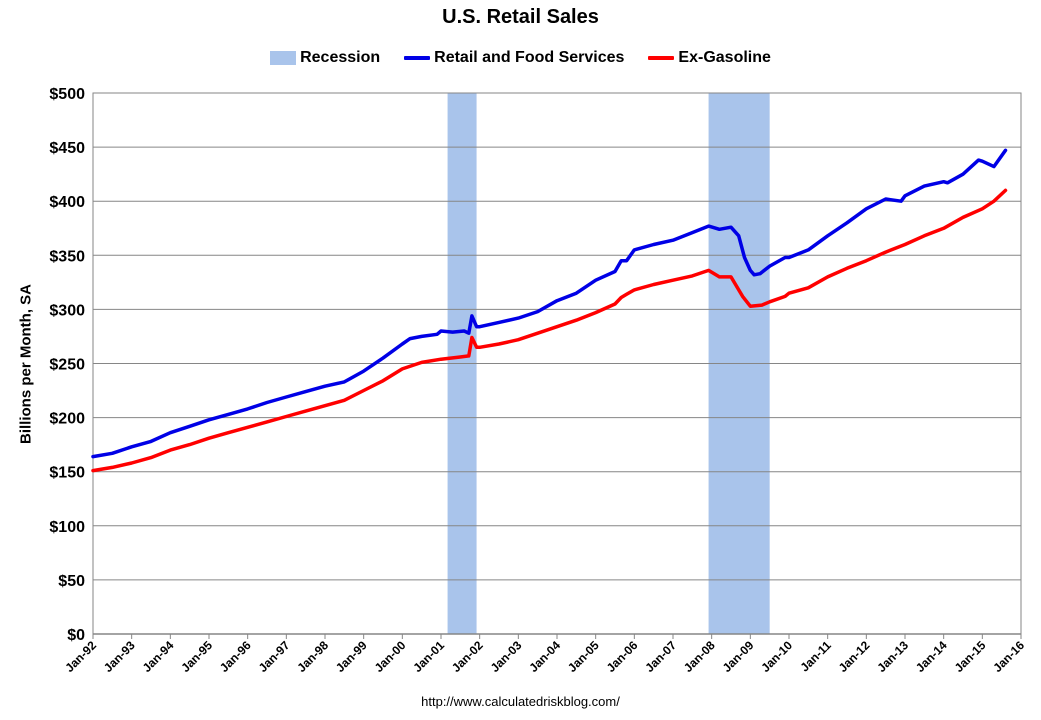 This screenshot has width=1041, height=720. What do you see at coordinates (67, 473) in the screenshot?
I see `y-tick-label: $150` at bounding box center [67, 473].